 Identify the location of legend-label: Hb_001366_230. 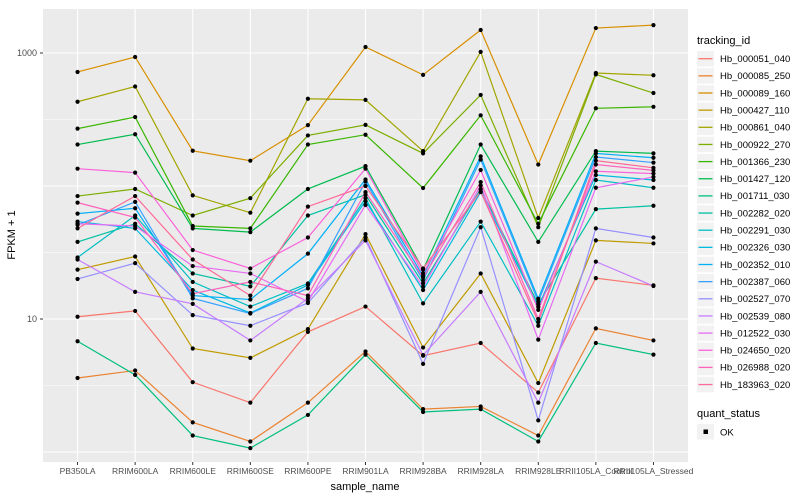
(755, 162).